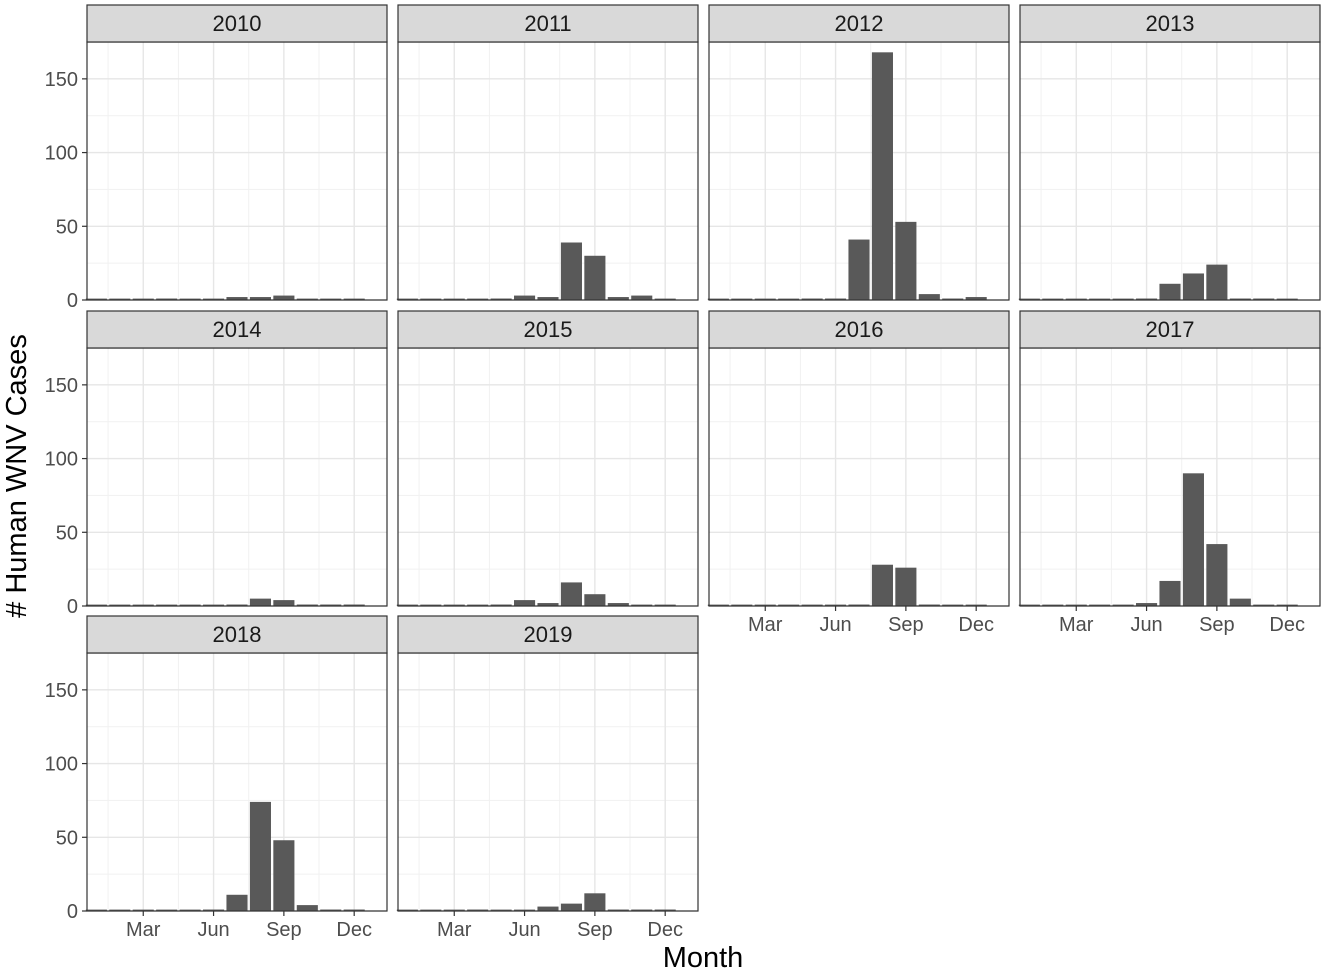  What do you see at coordinates (703, 957) in the screenshot?
I see `x-axis-label: Month` at bounding box center [703, 957].